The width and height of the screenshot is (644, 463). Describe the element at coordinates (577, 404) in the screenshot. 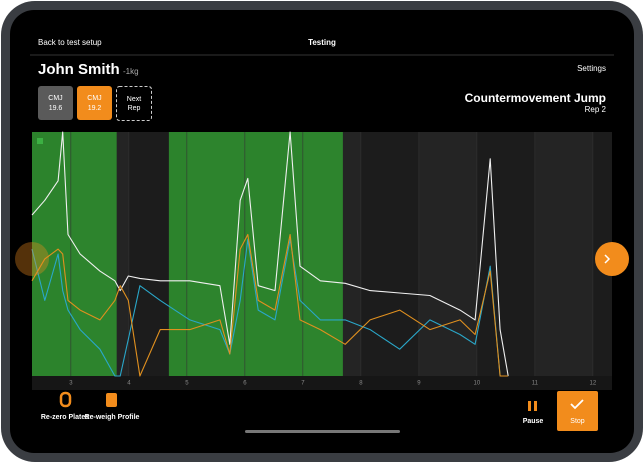

I see `check-icon` at that location.